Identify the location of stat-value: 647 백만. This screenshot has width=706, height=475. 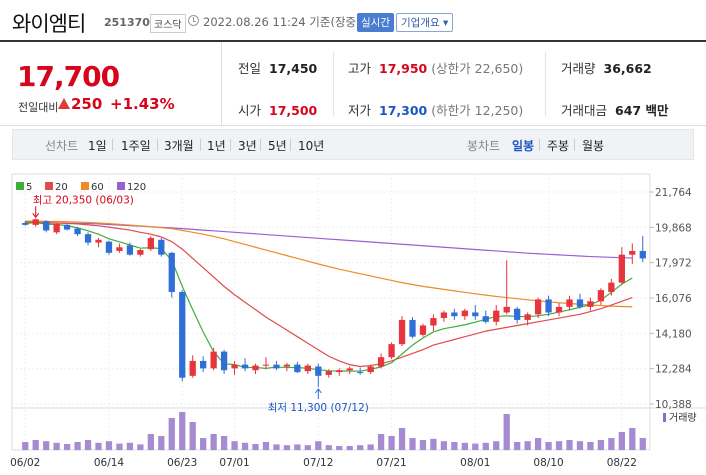
(642, 110).